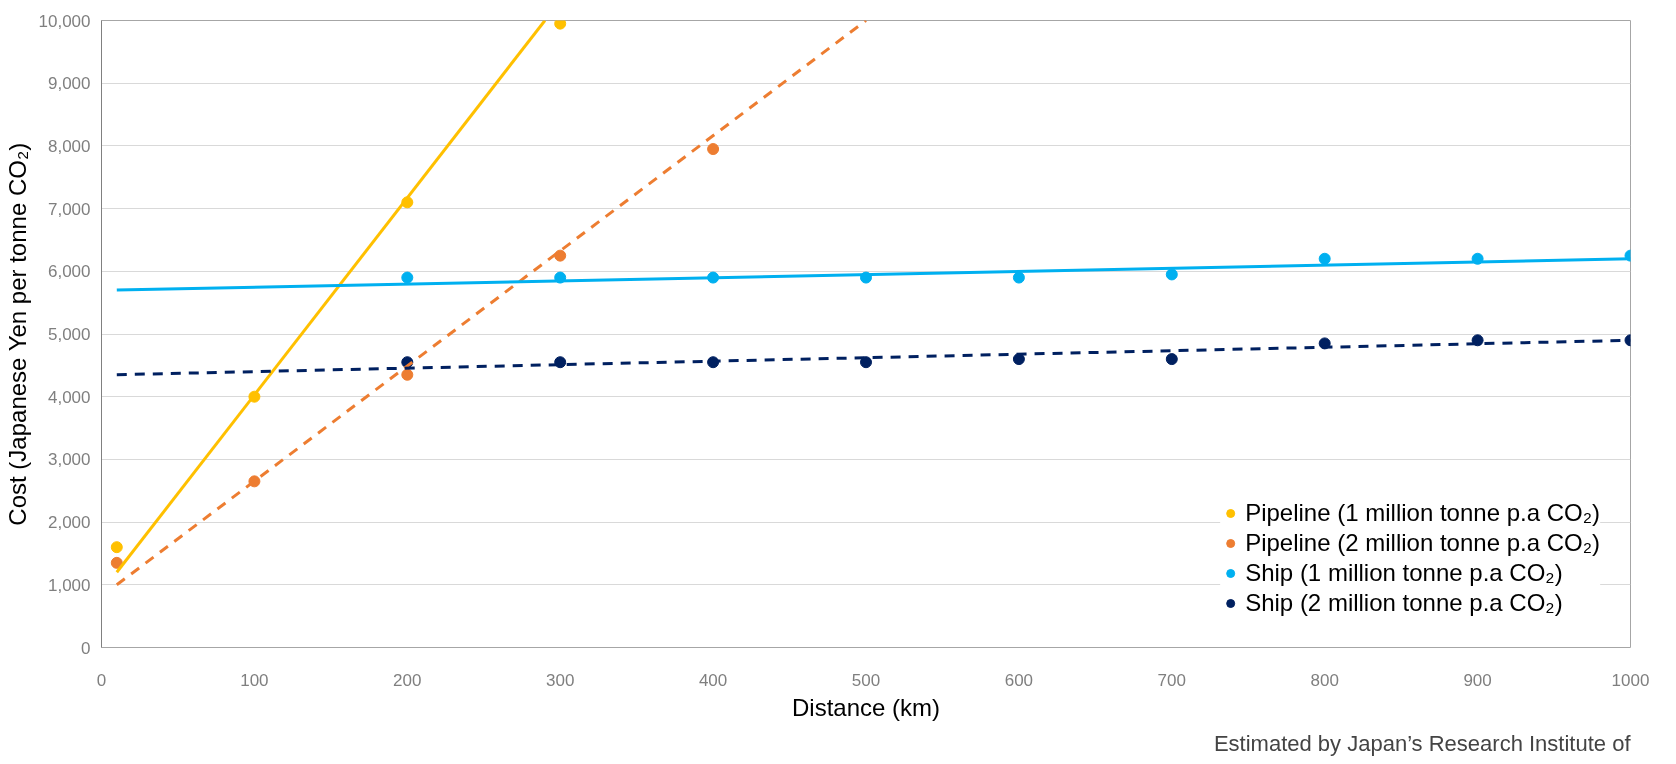 The width and height of the screenshot is (1676, 764). I want to click on x-tick-label: 400, so click(713, 680).